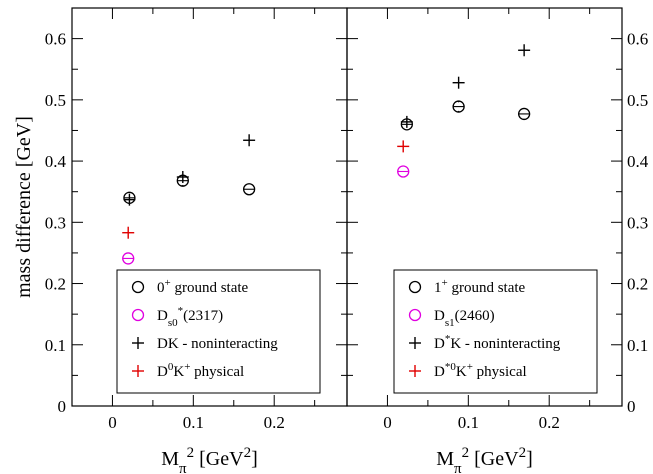 This screenshot has height=474, width=653. What do you see at coordinates (203, 286) in the screenshot?
I see `legend-label-ground: 0+ ground state` at bounding box center [203, 286].